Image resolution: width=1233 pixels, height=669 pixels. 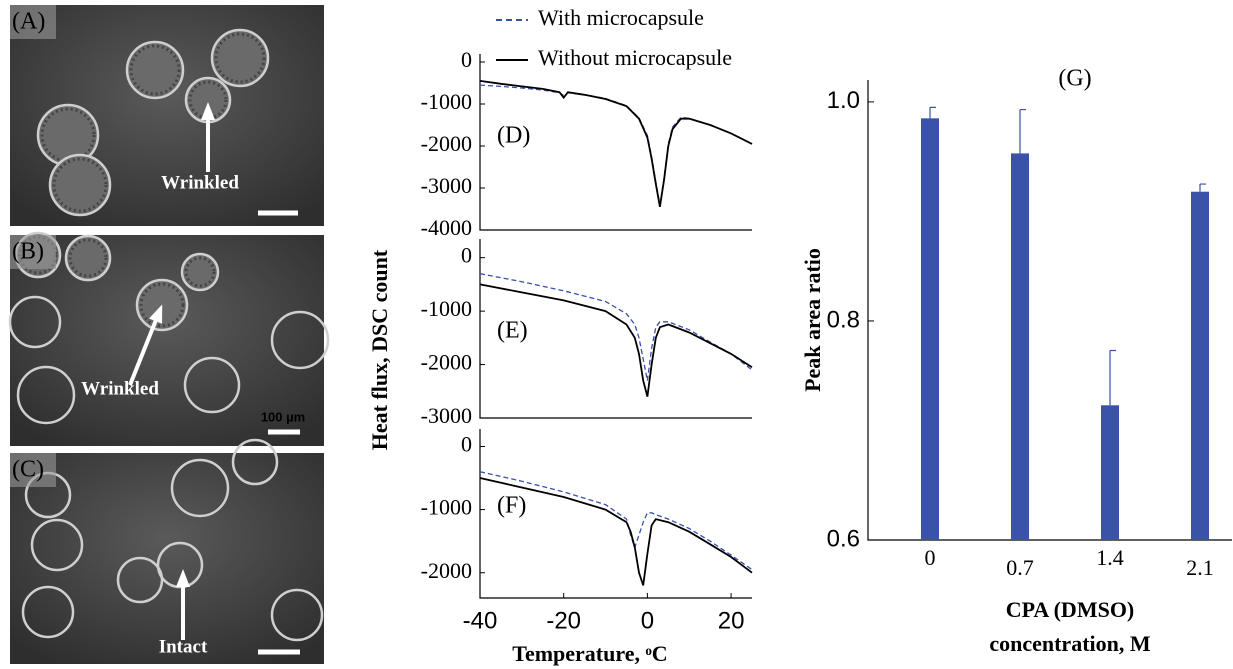 What do you see at coordinates (379, 349) in the screenshot?
I see `y-axis-label: Heat flux, DSC count` at bounding box center [379, 349].